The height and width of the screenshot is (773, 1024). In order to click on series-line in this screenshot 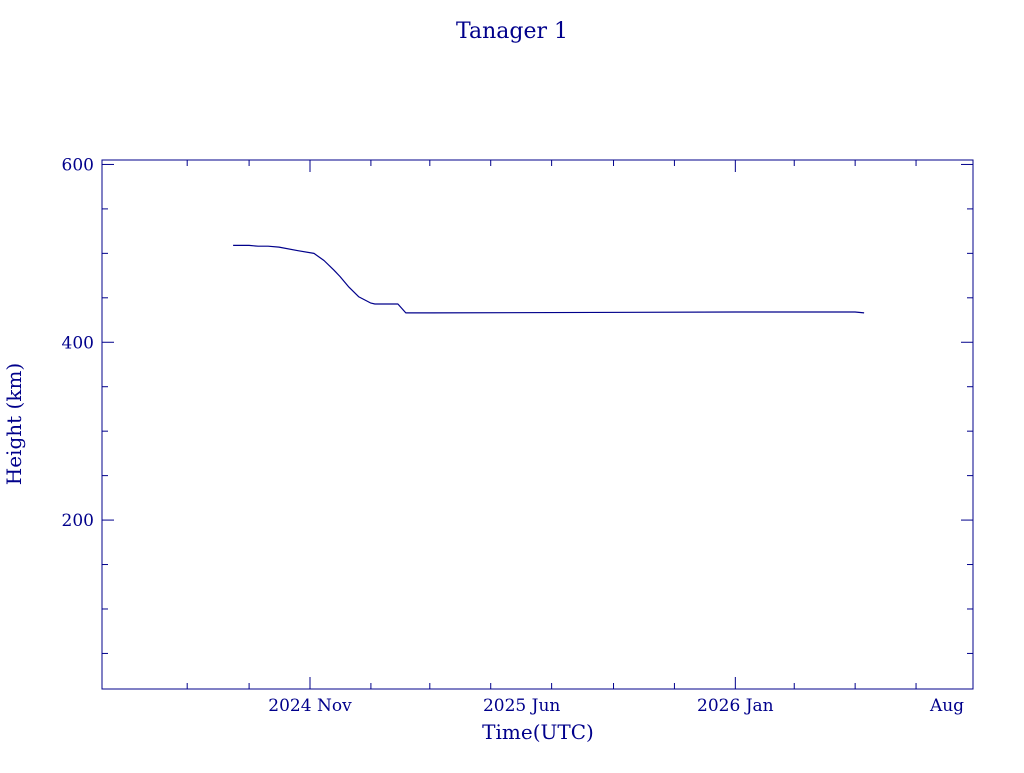, I will do `click(549, 279)`.